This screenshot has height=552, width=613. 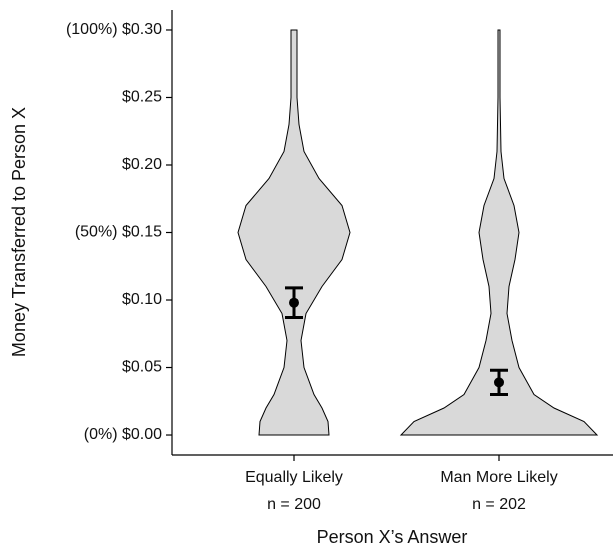 I want to click on x-tick-sublabel: n = 200, so click(x=294, y=504).